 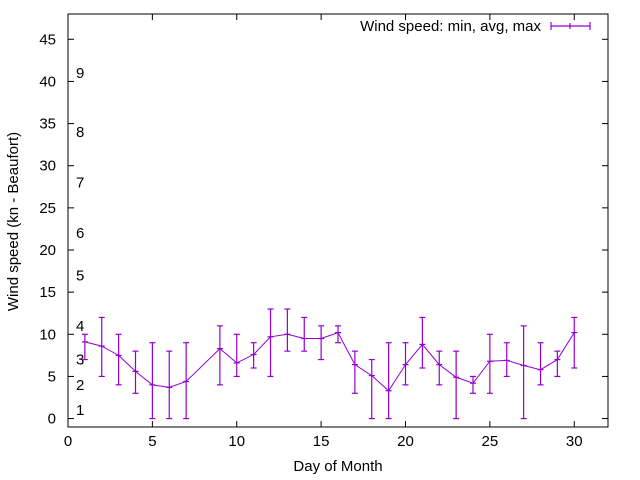 What do you see at coordinates (80, 183) in the screenshot?
I see `beaufort-label: 7` at bounding box center [80, 183].